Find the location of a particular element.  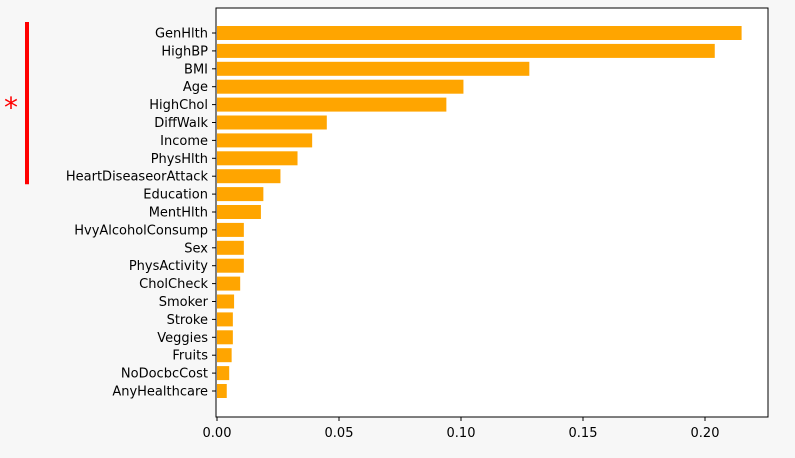

y-tick-label: Veggies is located at coordinates (182, 338).